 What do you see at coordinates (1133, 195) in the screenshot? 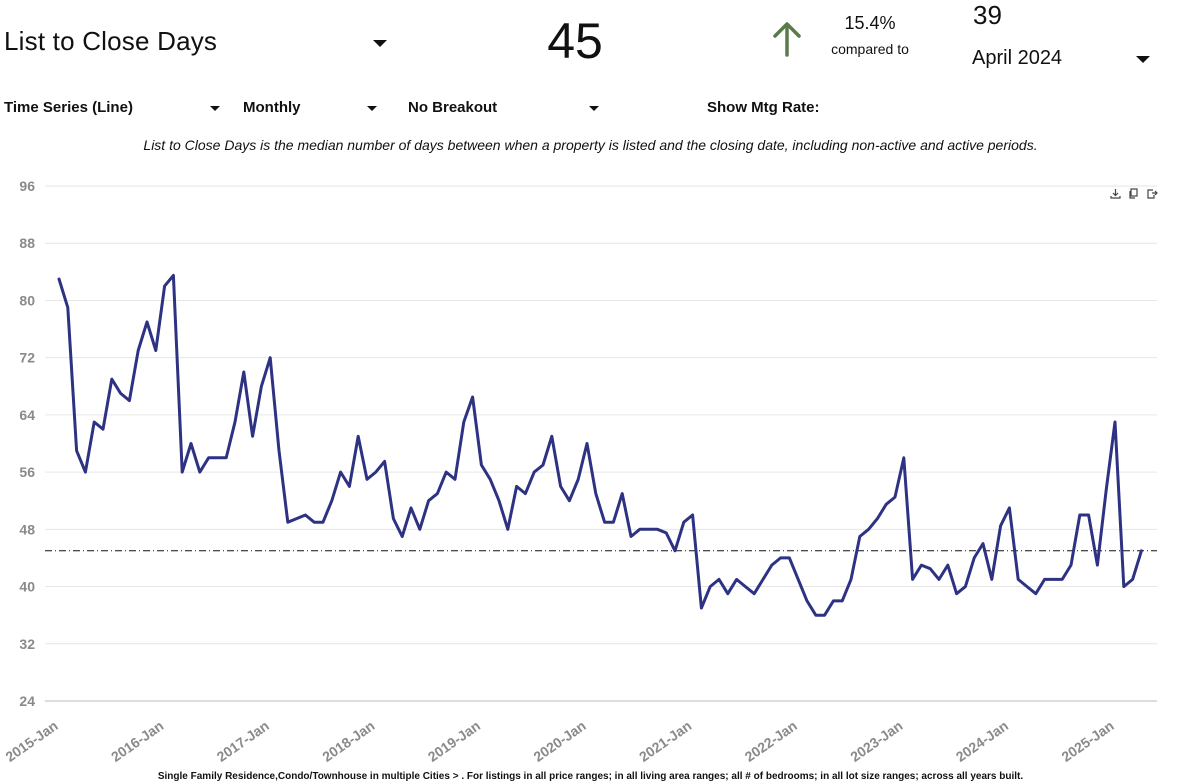
I see `copy-icon` at bounding box center [1133, 195].